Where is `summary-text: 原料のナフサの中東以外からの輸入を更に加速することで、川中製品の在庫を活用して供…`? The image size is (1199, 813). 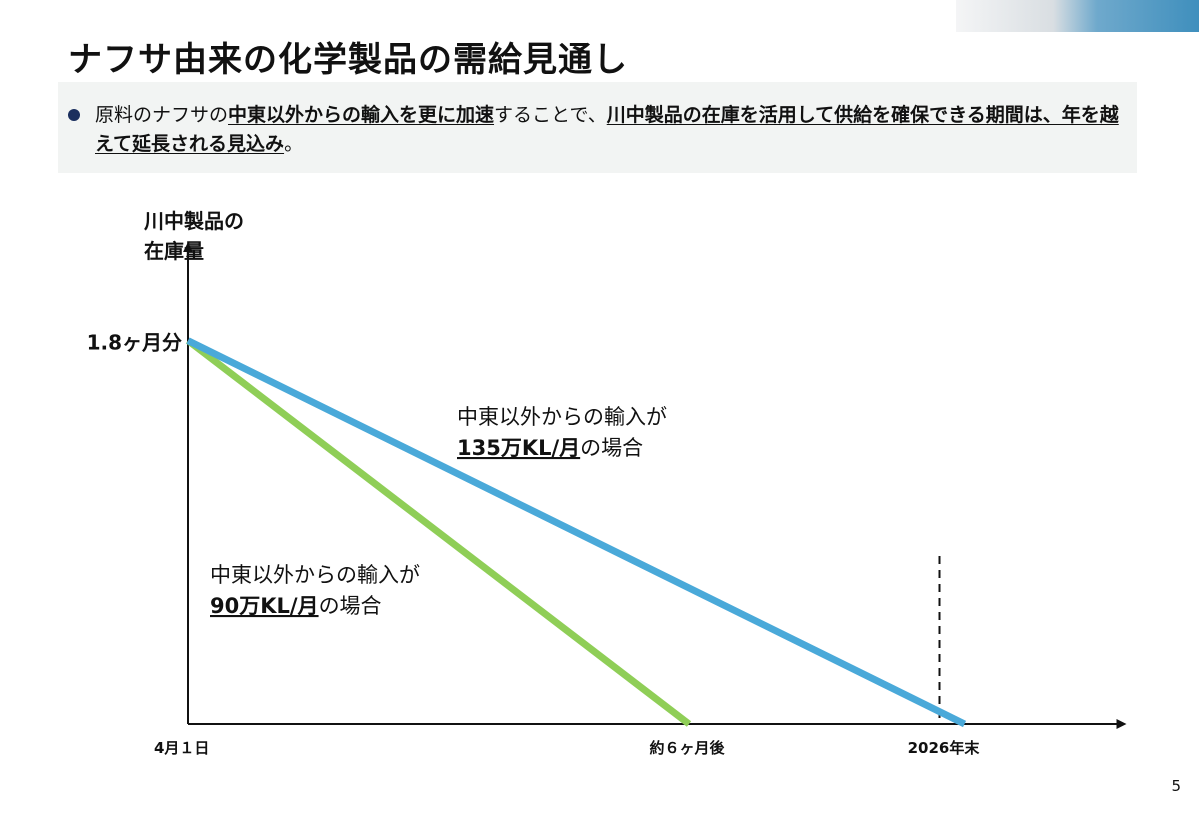
summary-text: 原料のナフサの中東以外からの輸入を更に加速することで、川中製品の在庫を活用して供… is located at coordinates (610, 130).